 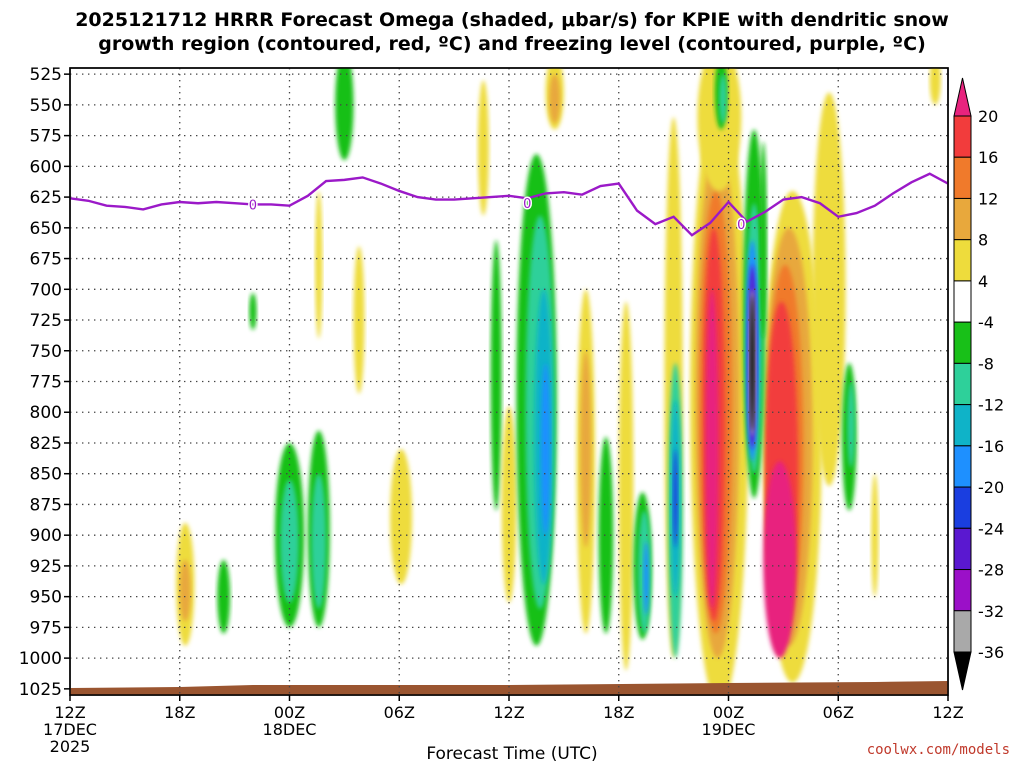 I want to click on y-tick-label-750: 750, so click(x=46, y=352).